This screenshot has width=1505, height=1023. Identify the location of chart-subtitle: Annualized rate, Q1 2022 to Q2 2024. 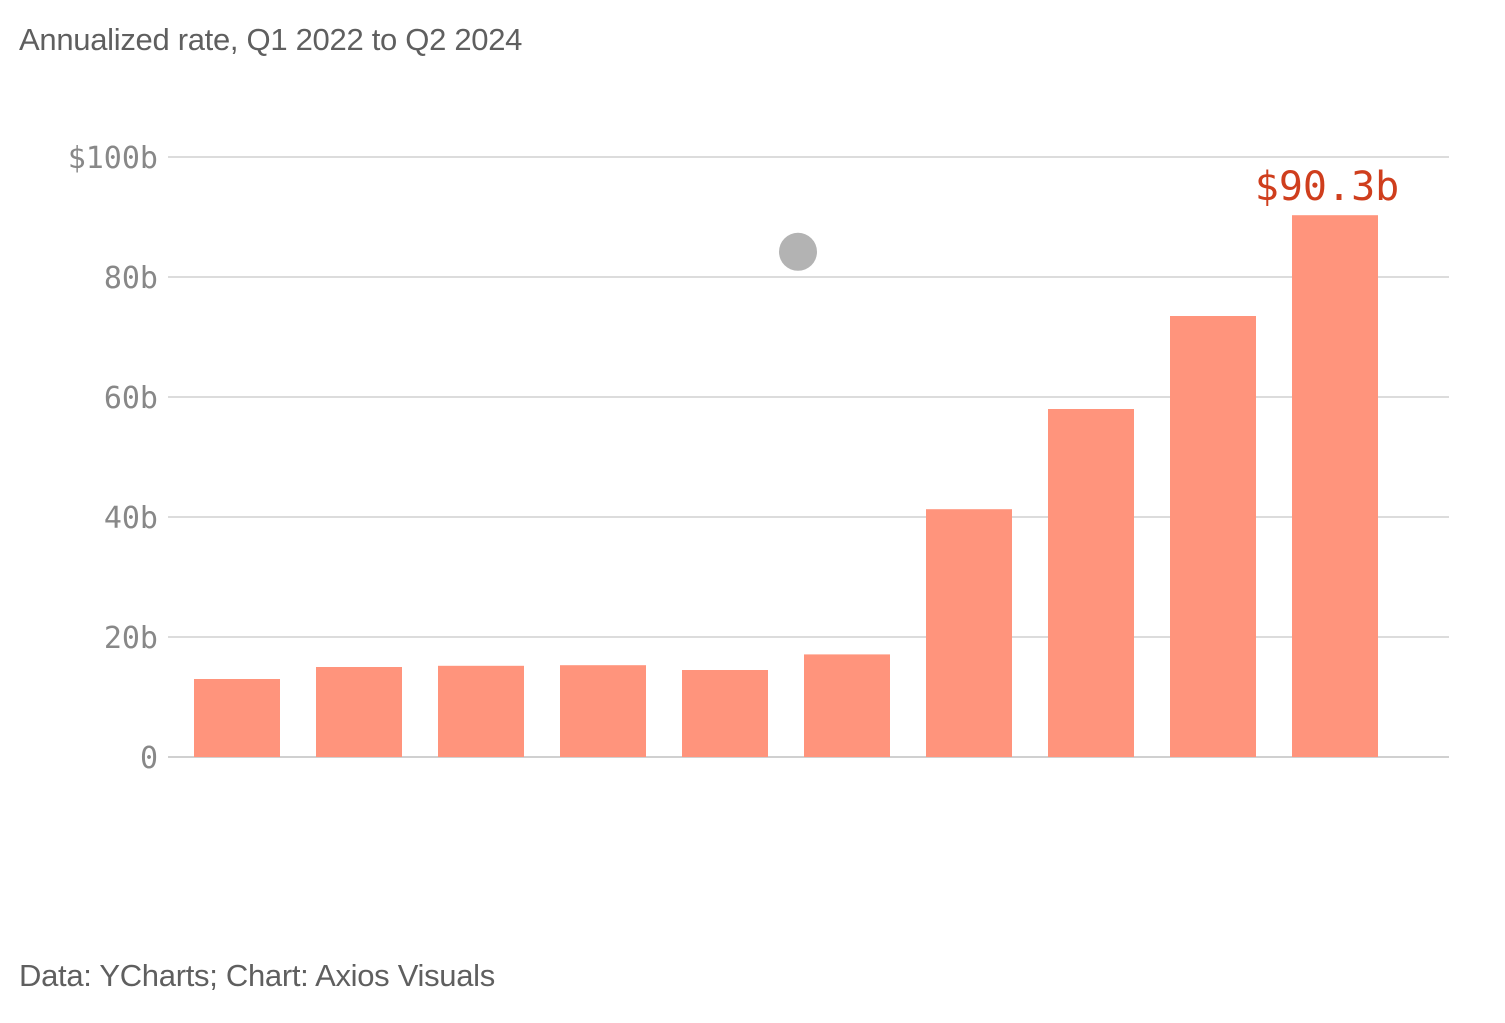
(271, 39).